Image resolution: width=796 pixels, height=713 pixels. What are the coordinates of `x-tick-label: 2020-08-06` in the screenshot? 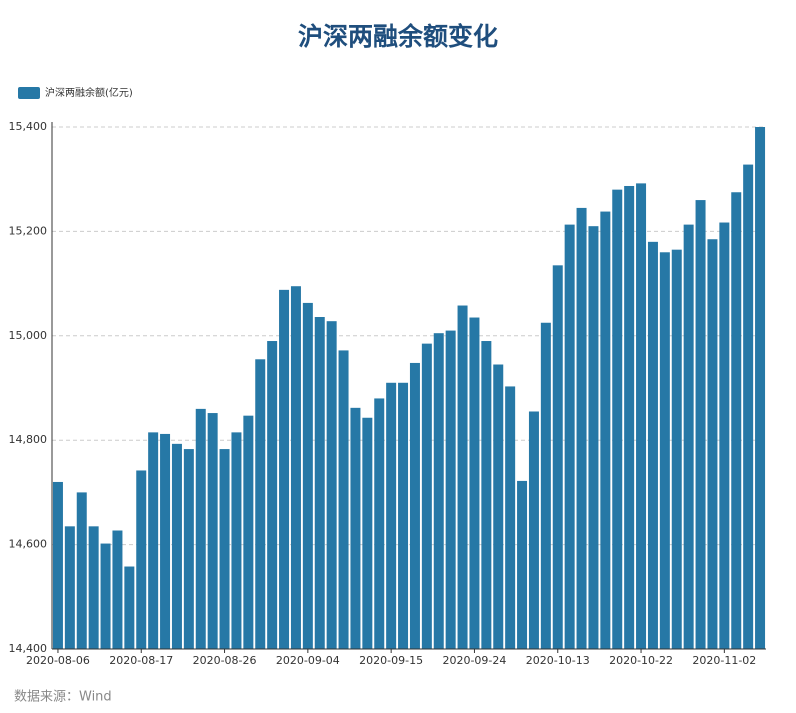 It's located at (58, 660).